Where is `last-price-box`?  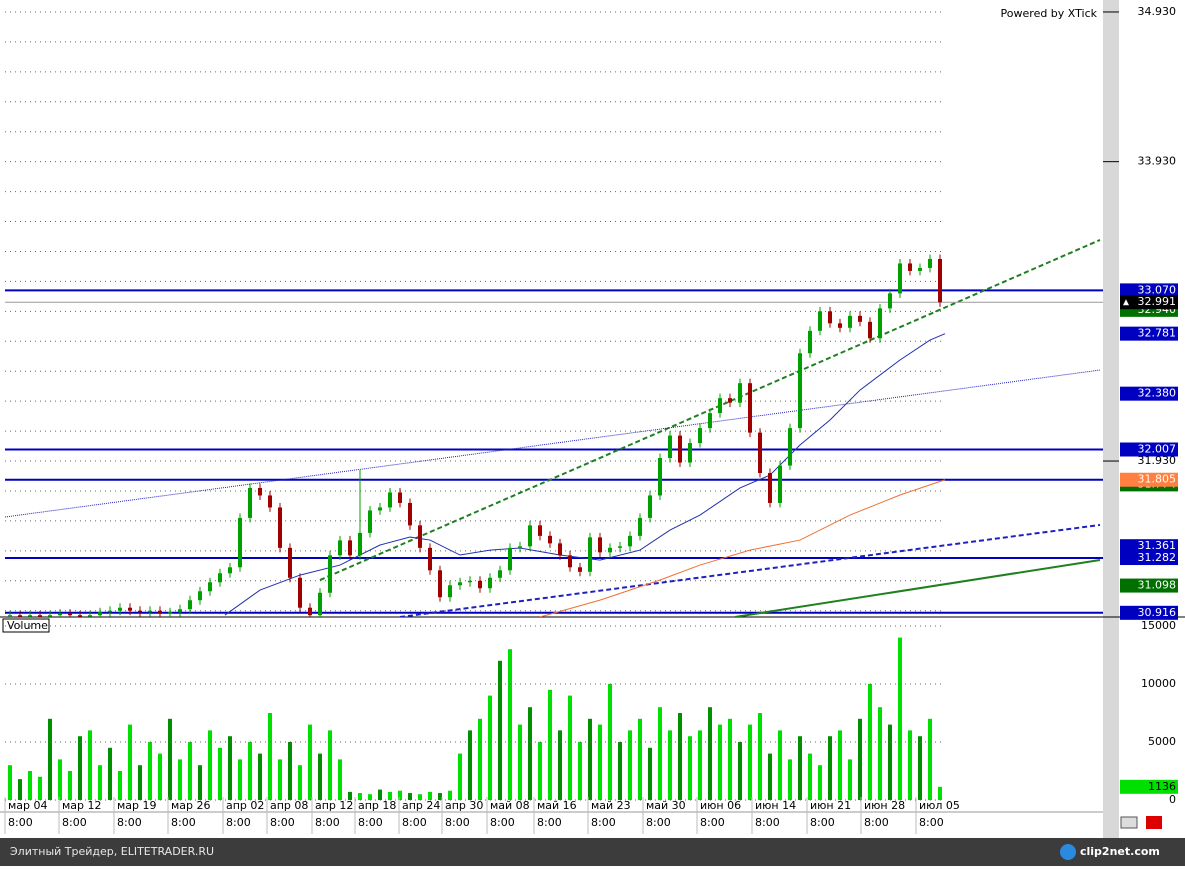 last-price-box is located at coordinates (1149, 302).